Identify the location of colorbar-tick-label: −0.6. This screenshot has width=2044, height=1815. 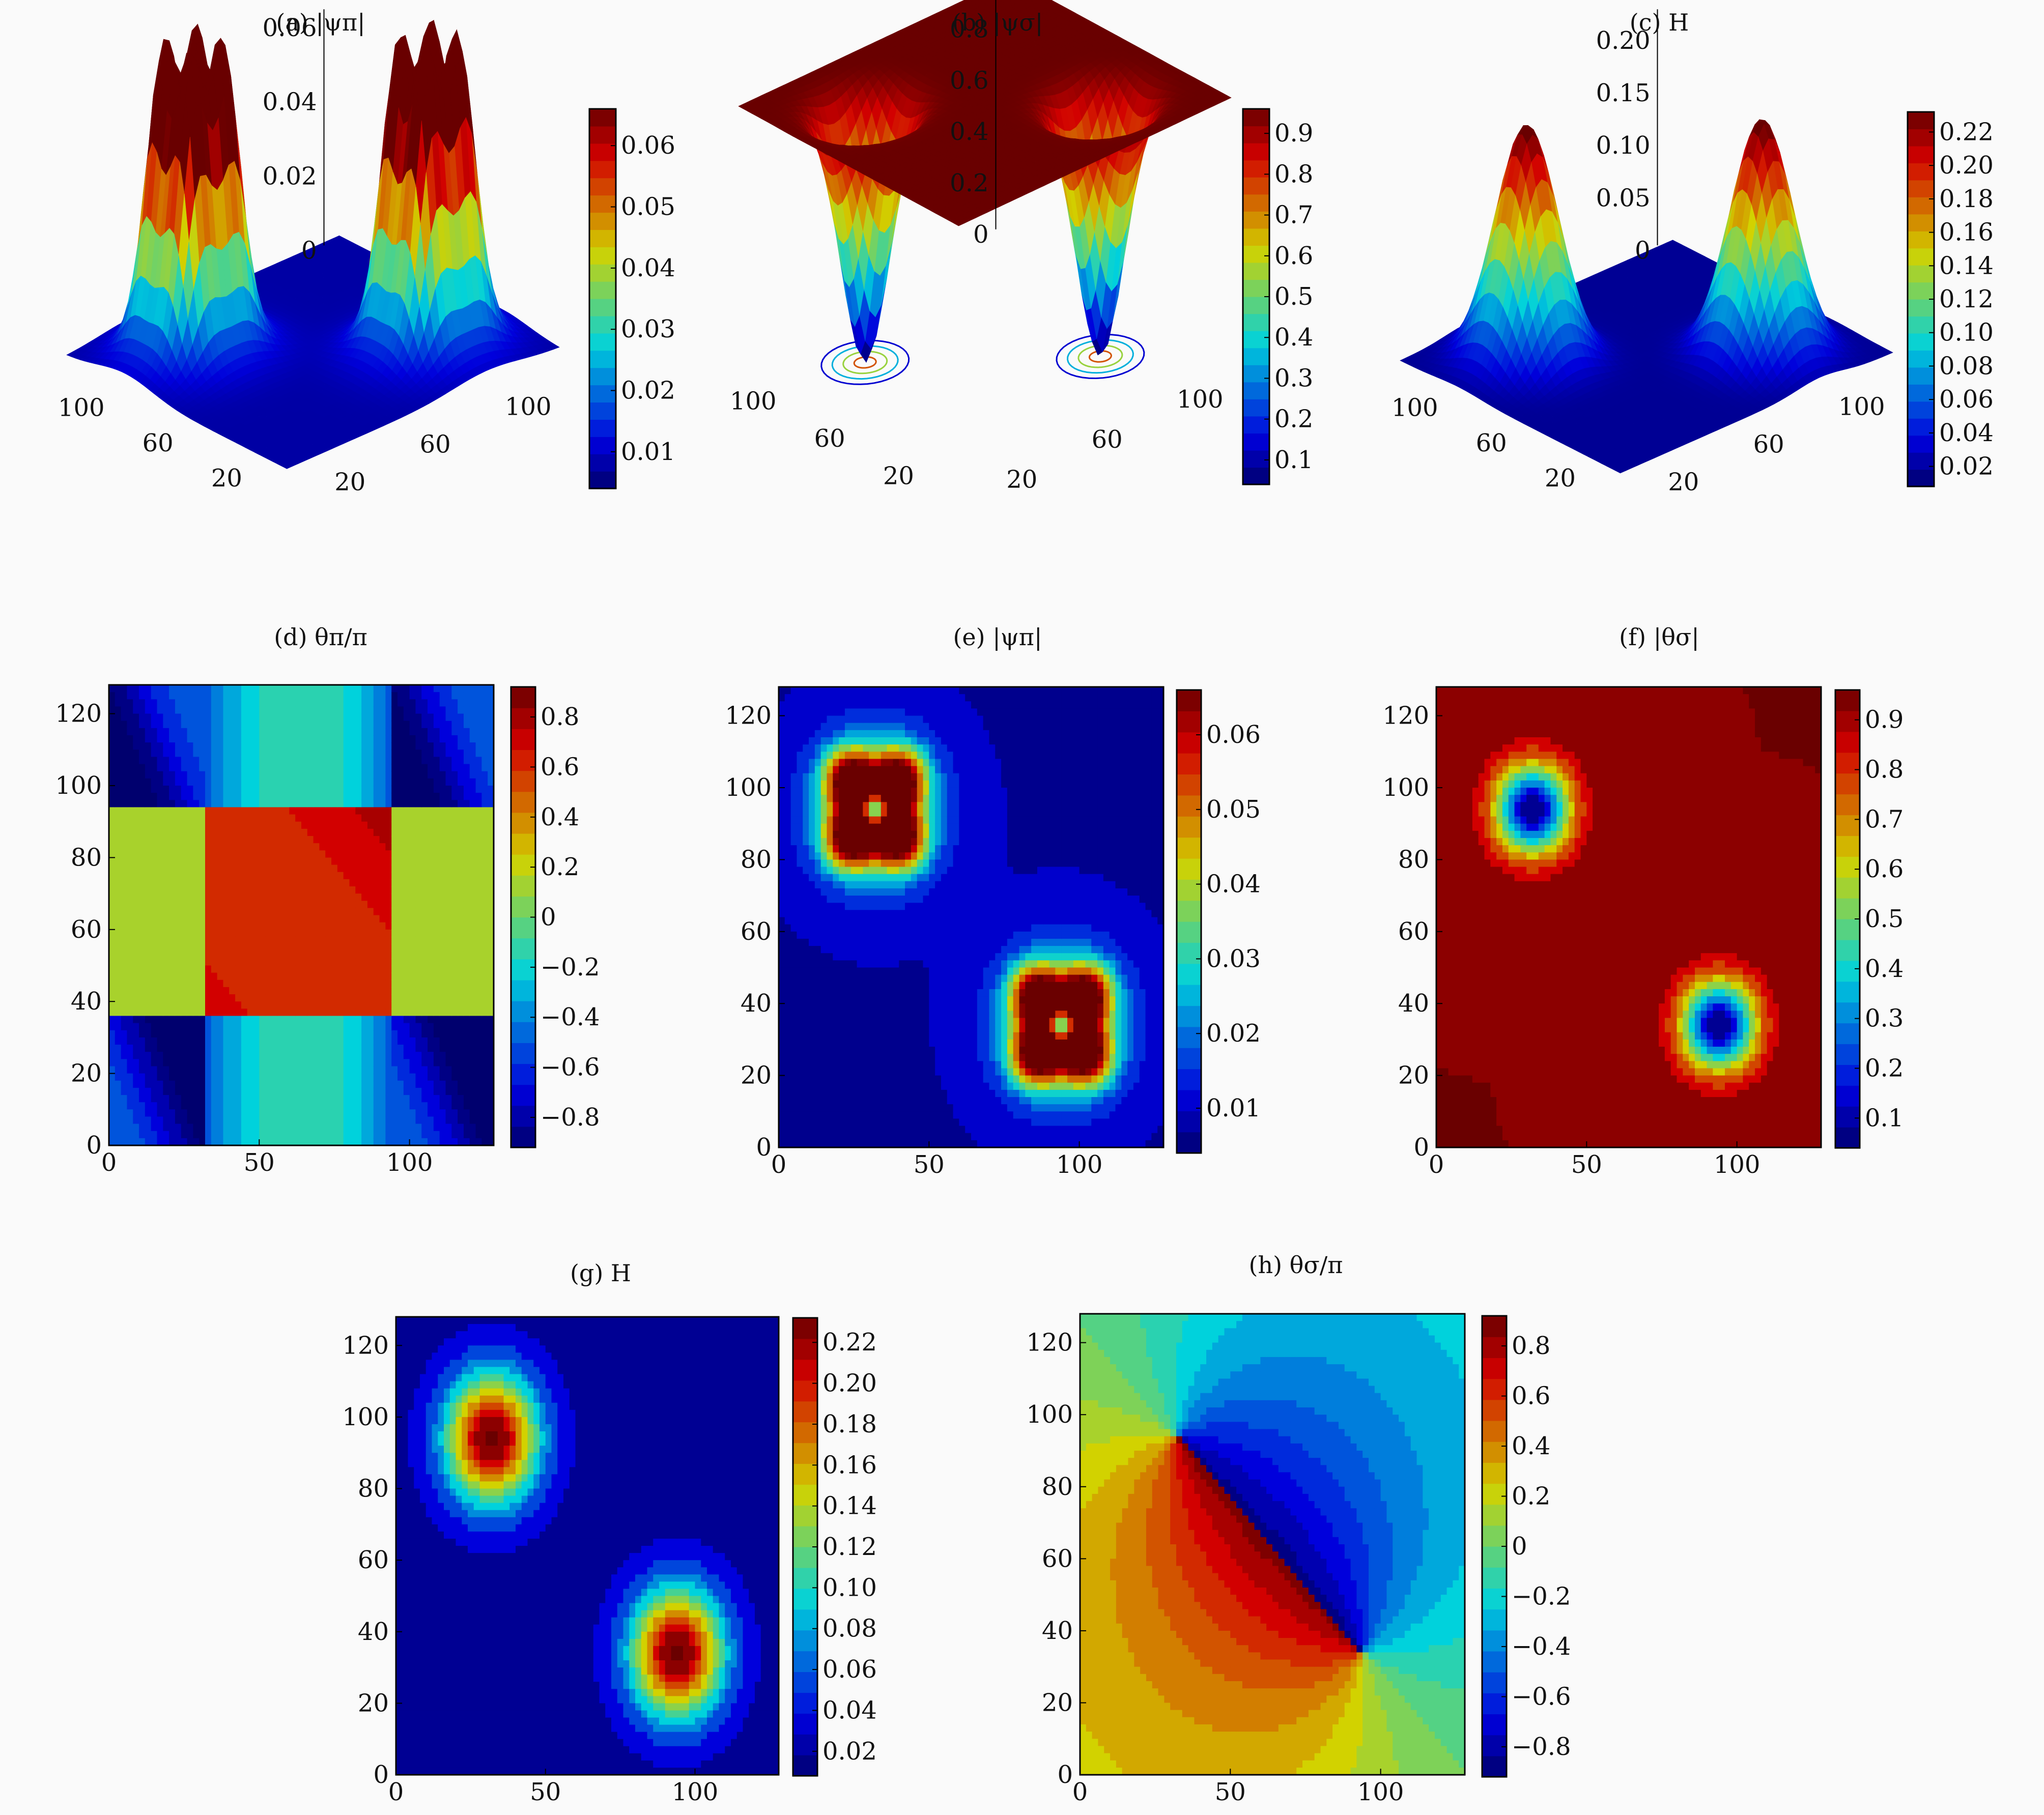
(1541, 1696).